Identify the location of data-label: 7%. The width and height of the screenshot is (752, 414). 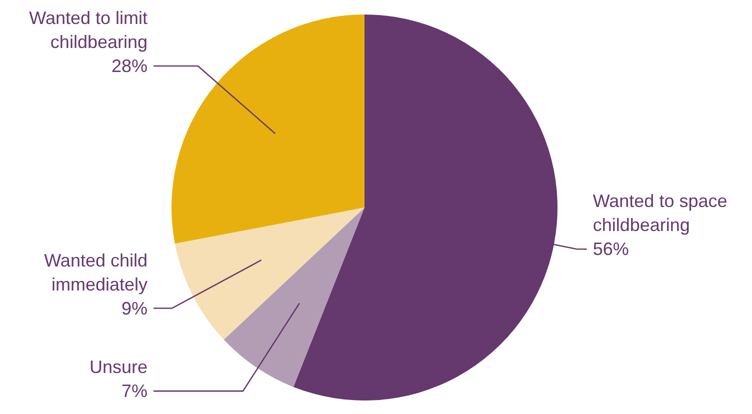
(134, 391).